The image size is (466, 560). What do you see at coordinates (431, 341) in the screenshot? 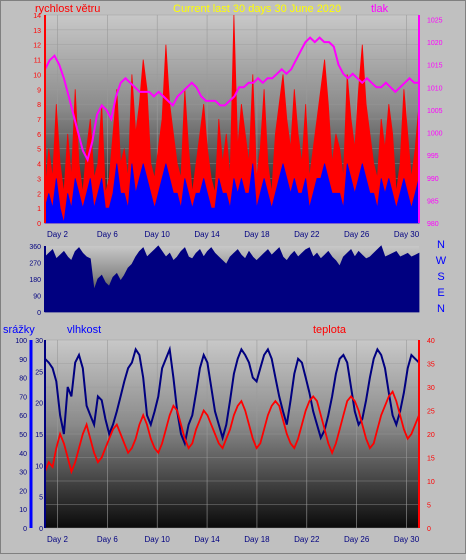
I see `temp-axis-tick-label: 40` at bounding box center [431, 341].